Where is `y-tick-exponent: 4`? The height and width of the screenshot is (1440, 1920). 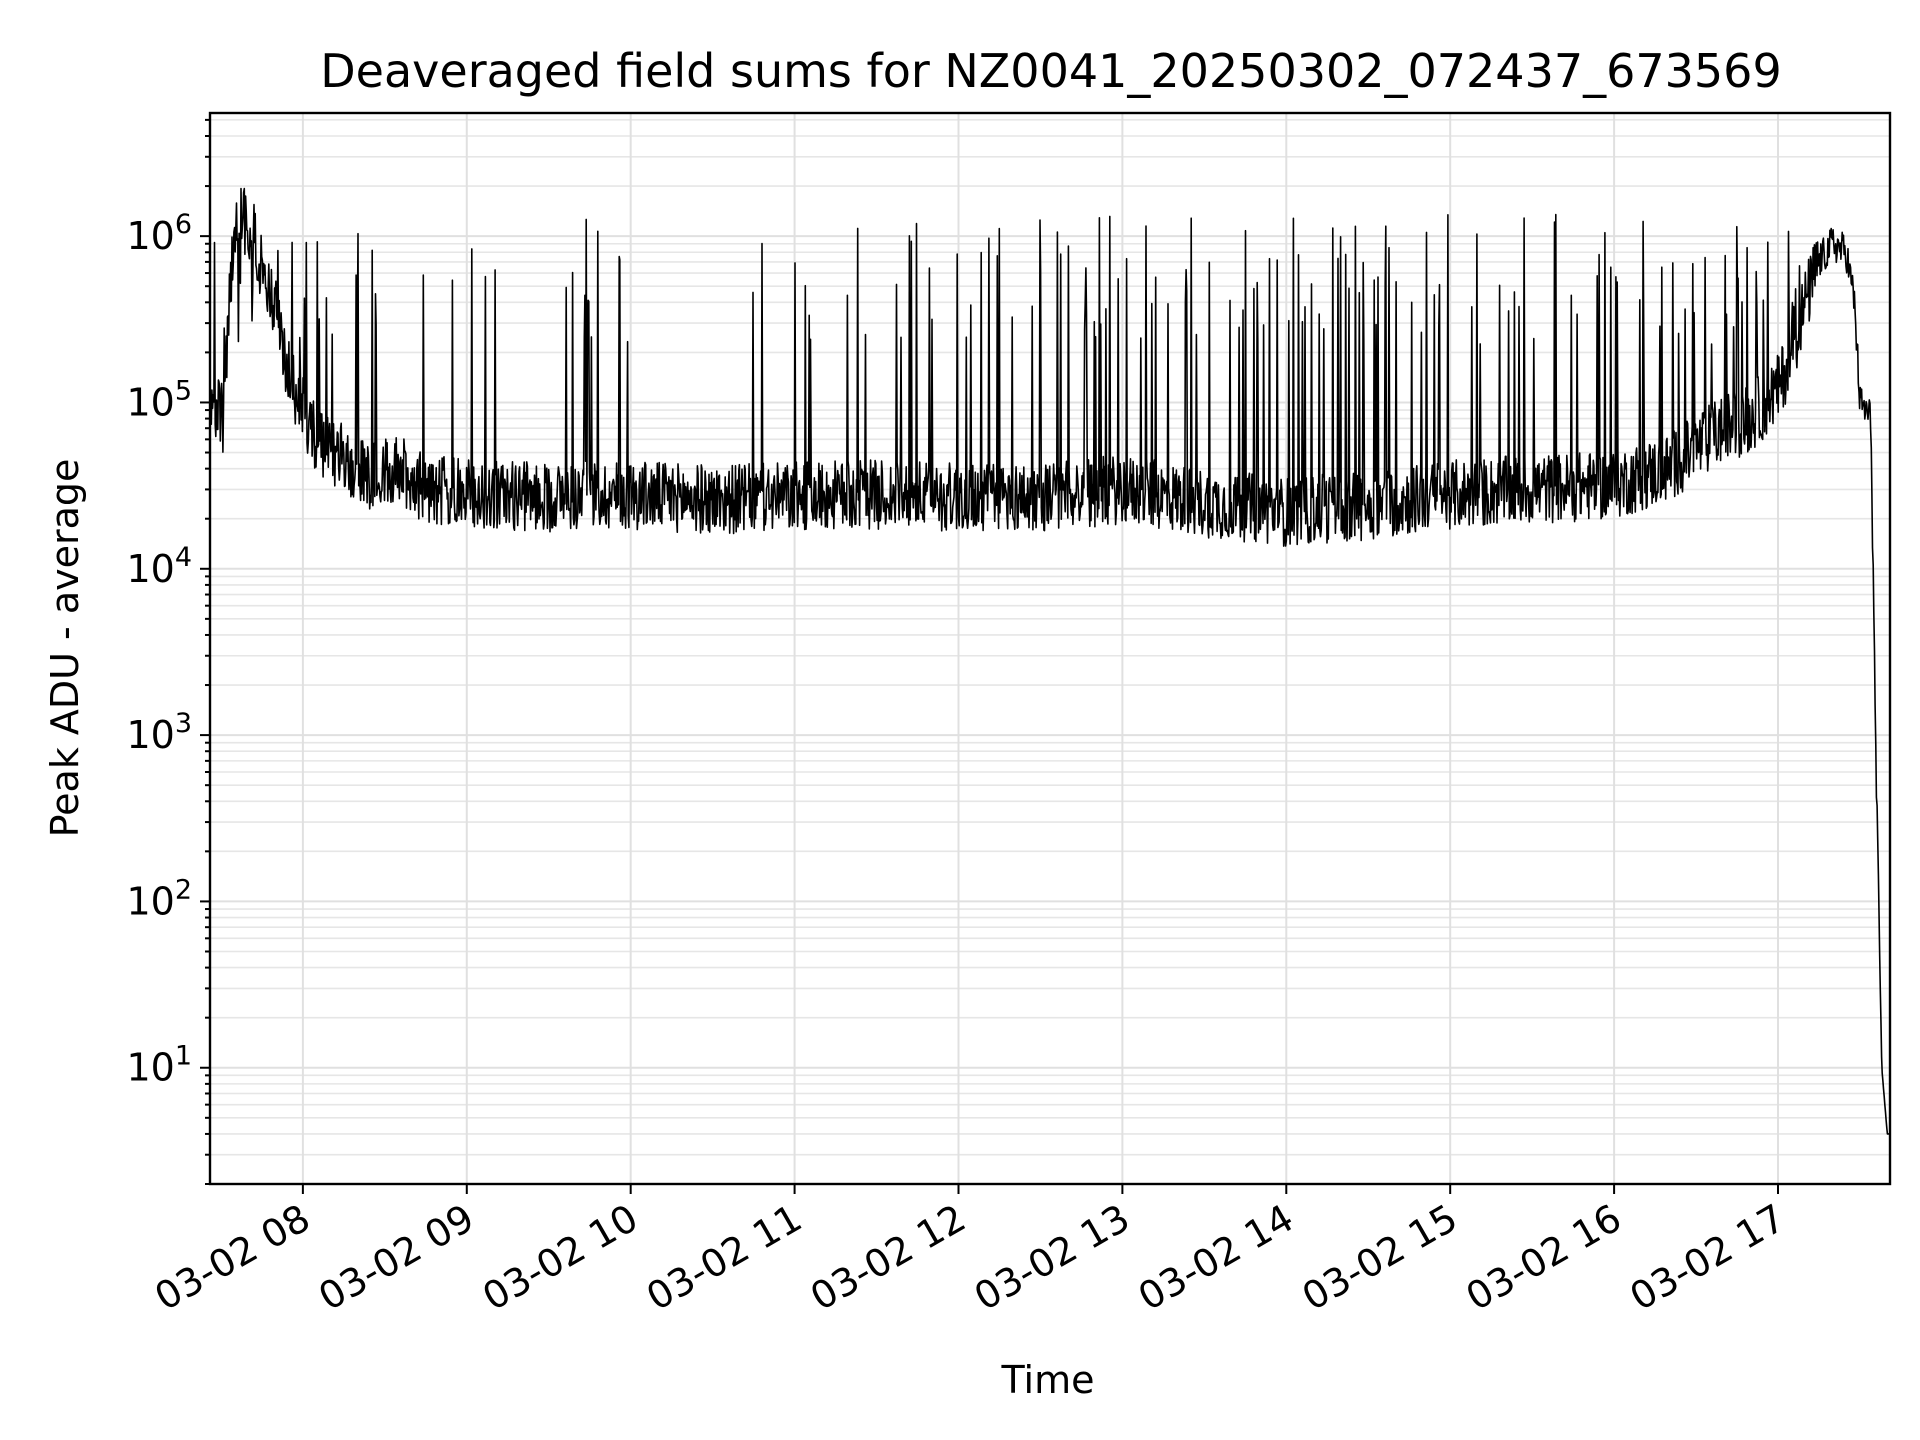 y-tick-exponent: 4 is located at coordinates (183, 557).